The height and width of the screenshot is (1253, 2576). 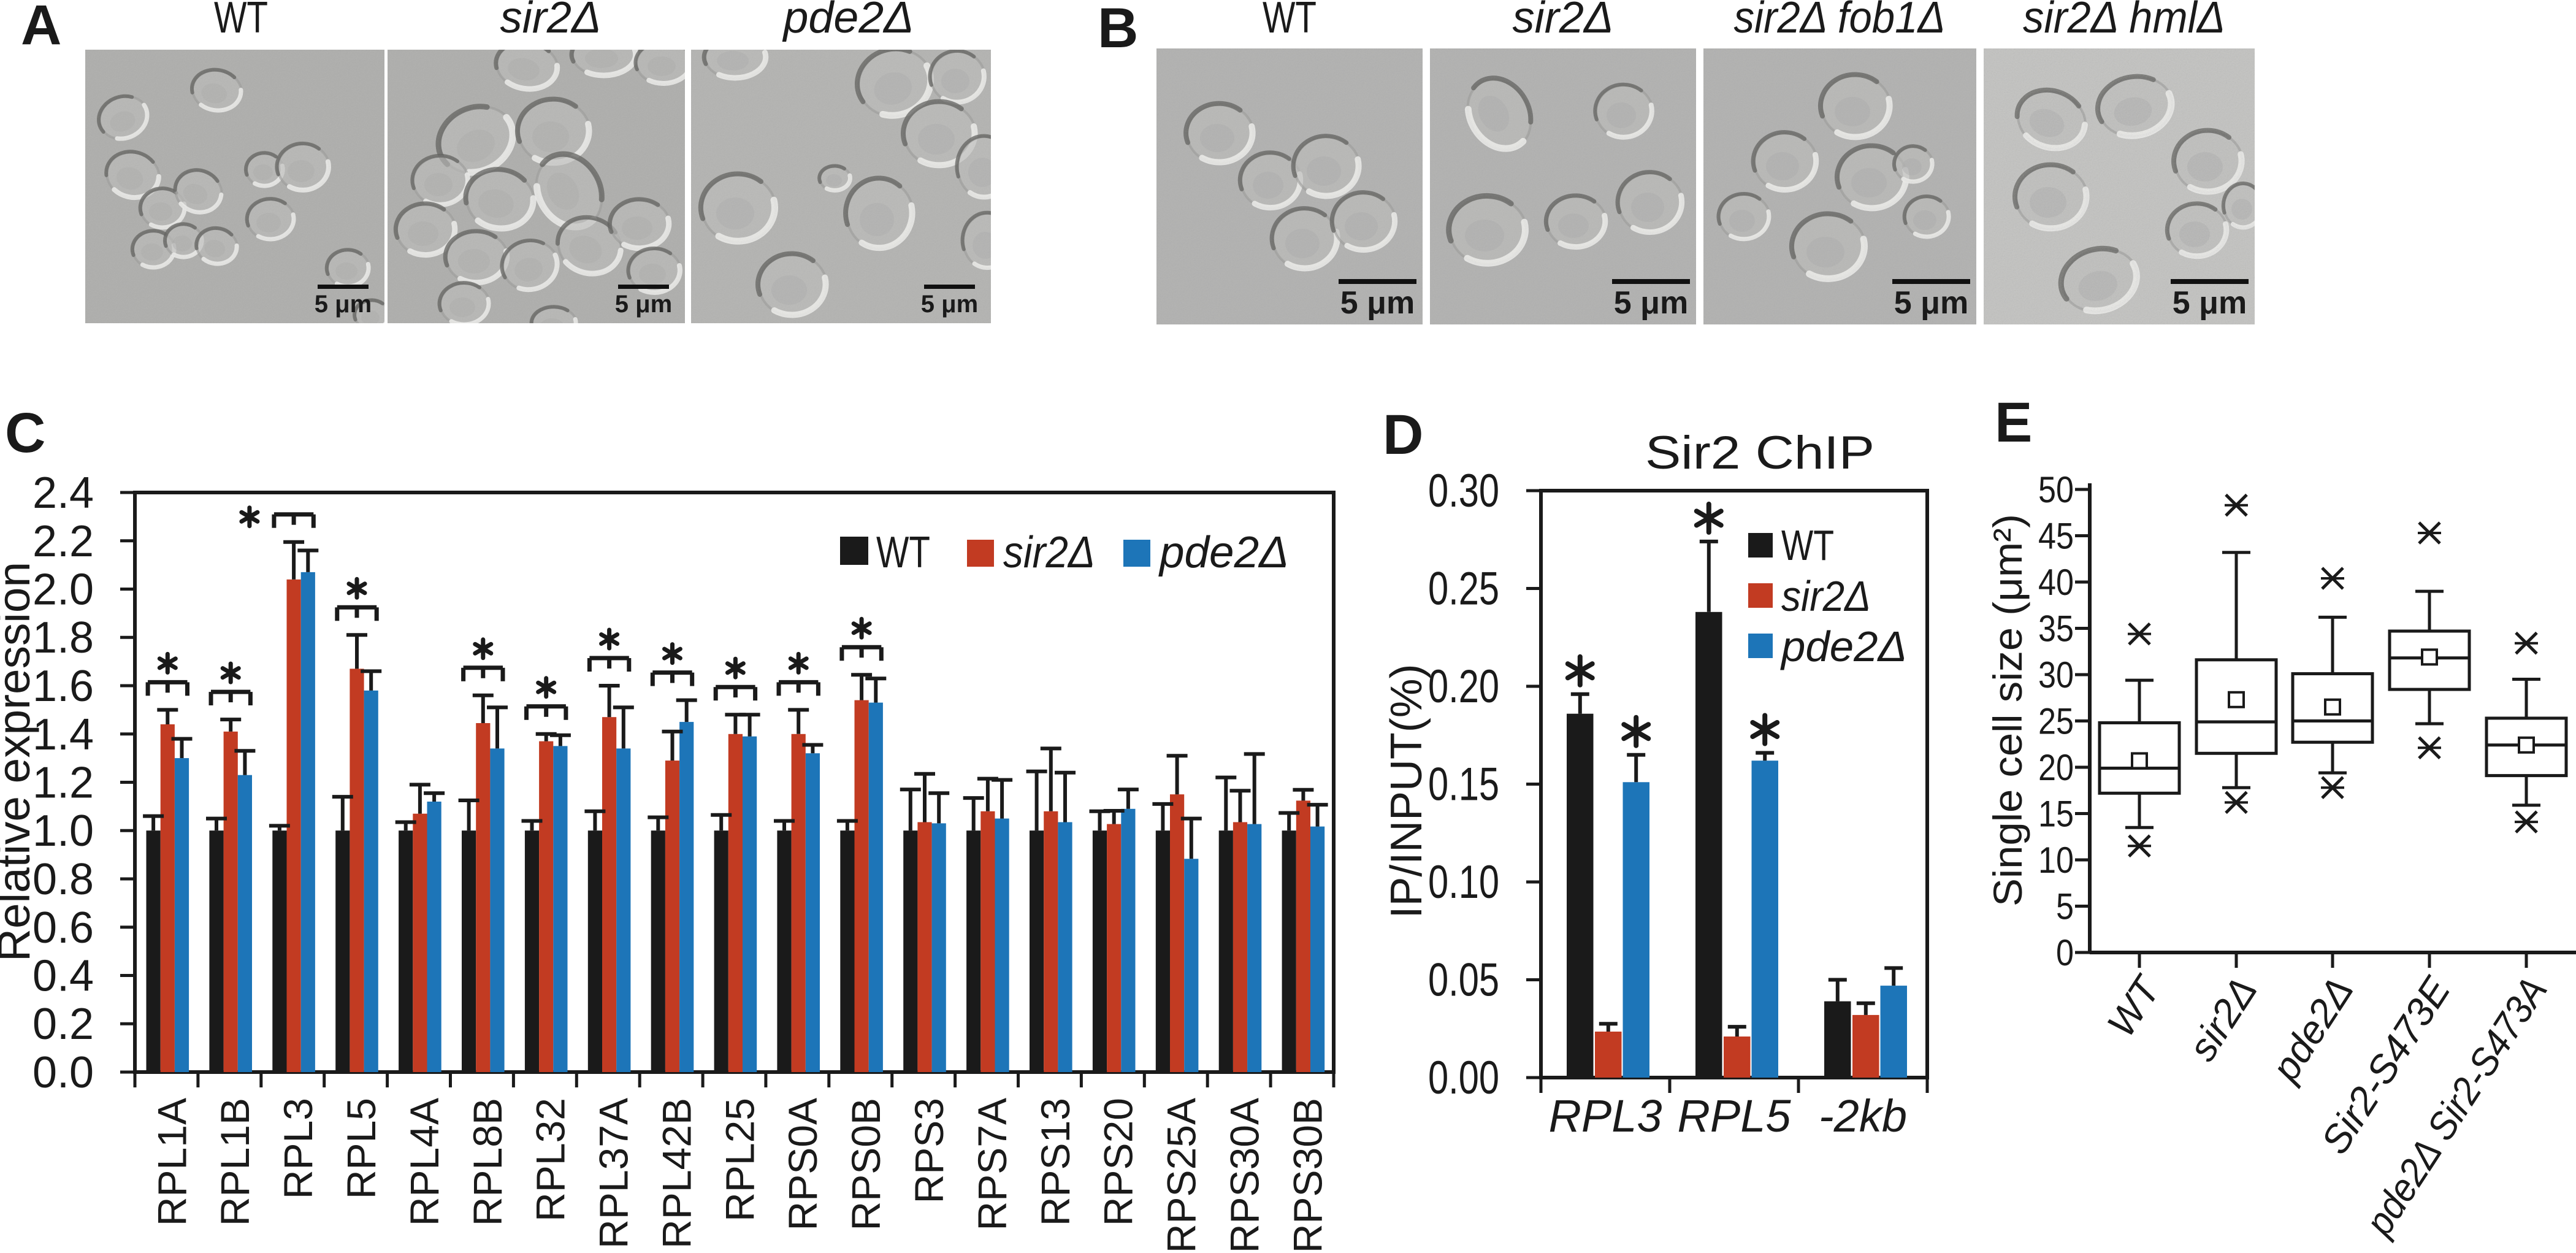 I want to click on svg-text: 0.15, so click(x=1463, y=785).